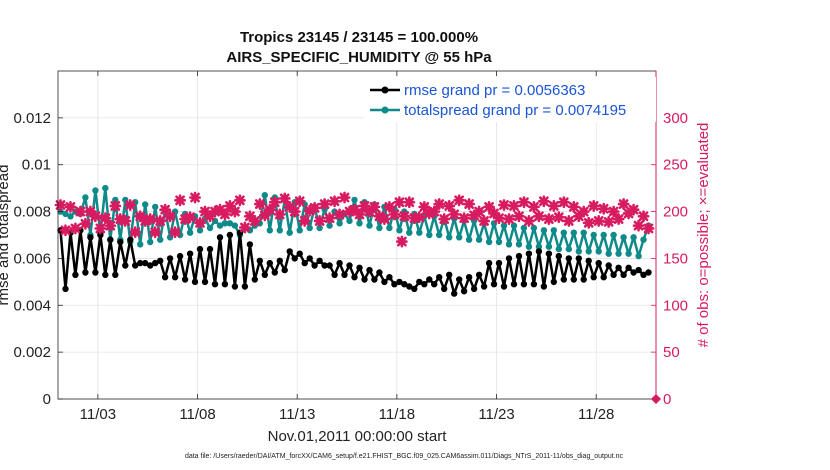 The image size is (830, 470). What do you see at coordinates (494, 90) in the screenshot?
I see `legend-rmse-label: rmse grand pr = 0.0056363` at bounding box center [494, 90].